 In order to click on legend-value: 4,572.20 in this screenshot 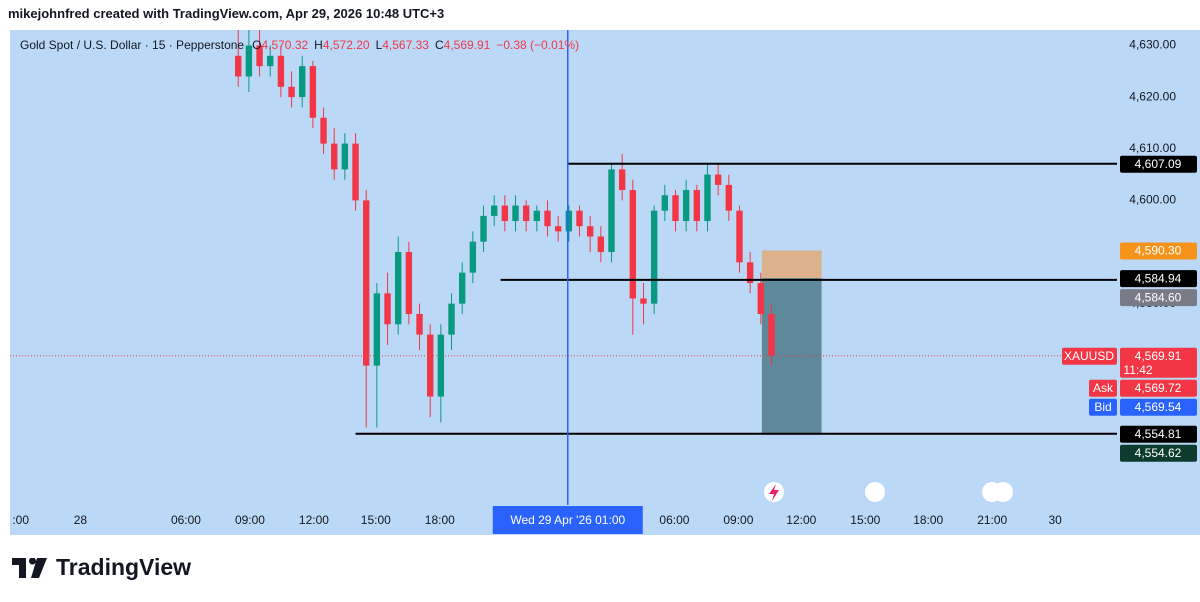, I will do `click(346, 45)`.